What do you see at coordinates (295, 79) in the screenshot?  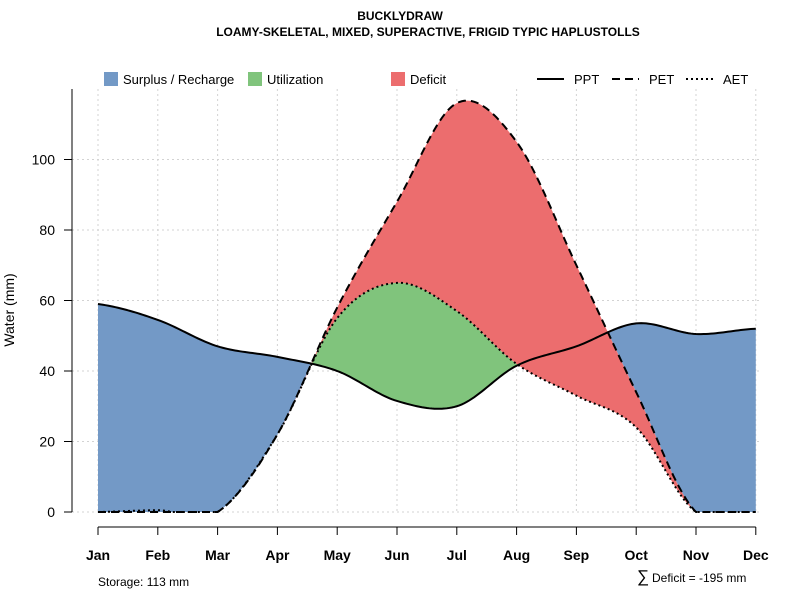 I see `legend-label-utilization: Utilization` at bounding box center [295, 79].